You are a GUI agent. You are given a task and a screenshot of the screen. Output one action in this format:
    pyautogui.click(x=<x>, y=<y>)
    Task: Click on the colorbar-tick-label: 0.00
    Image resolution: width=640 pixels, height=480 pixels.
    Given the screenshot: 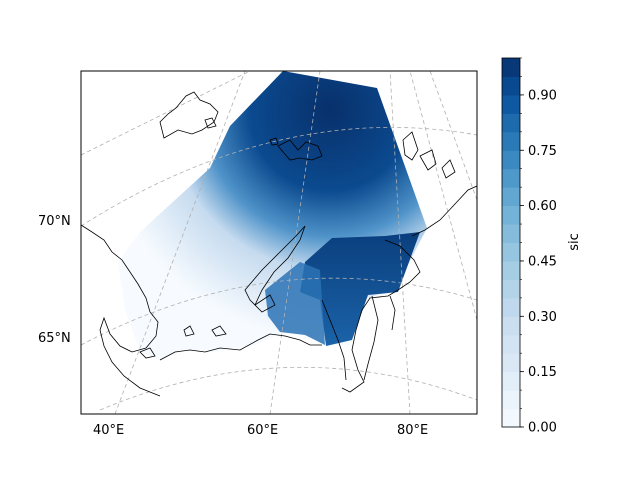 What is the action you would take?
    pyautogui.click(x=542, y=428)
    